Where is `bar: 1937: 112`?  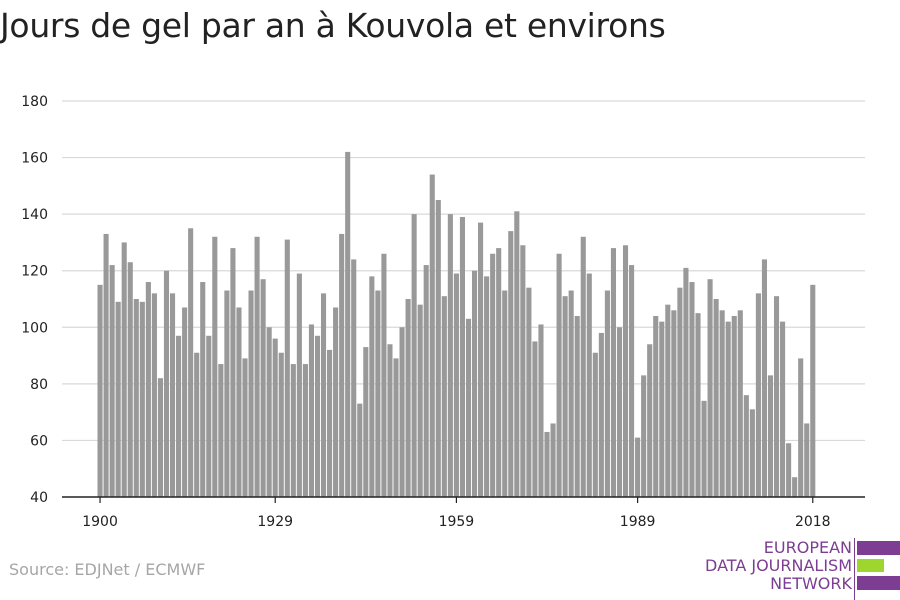 bar: 1937: 112 is located at coordinates (323, 395).